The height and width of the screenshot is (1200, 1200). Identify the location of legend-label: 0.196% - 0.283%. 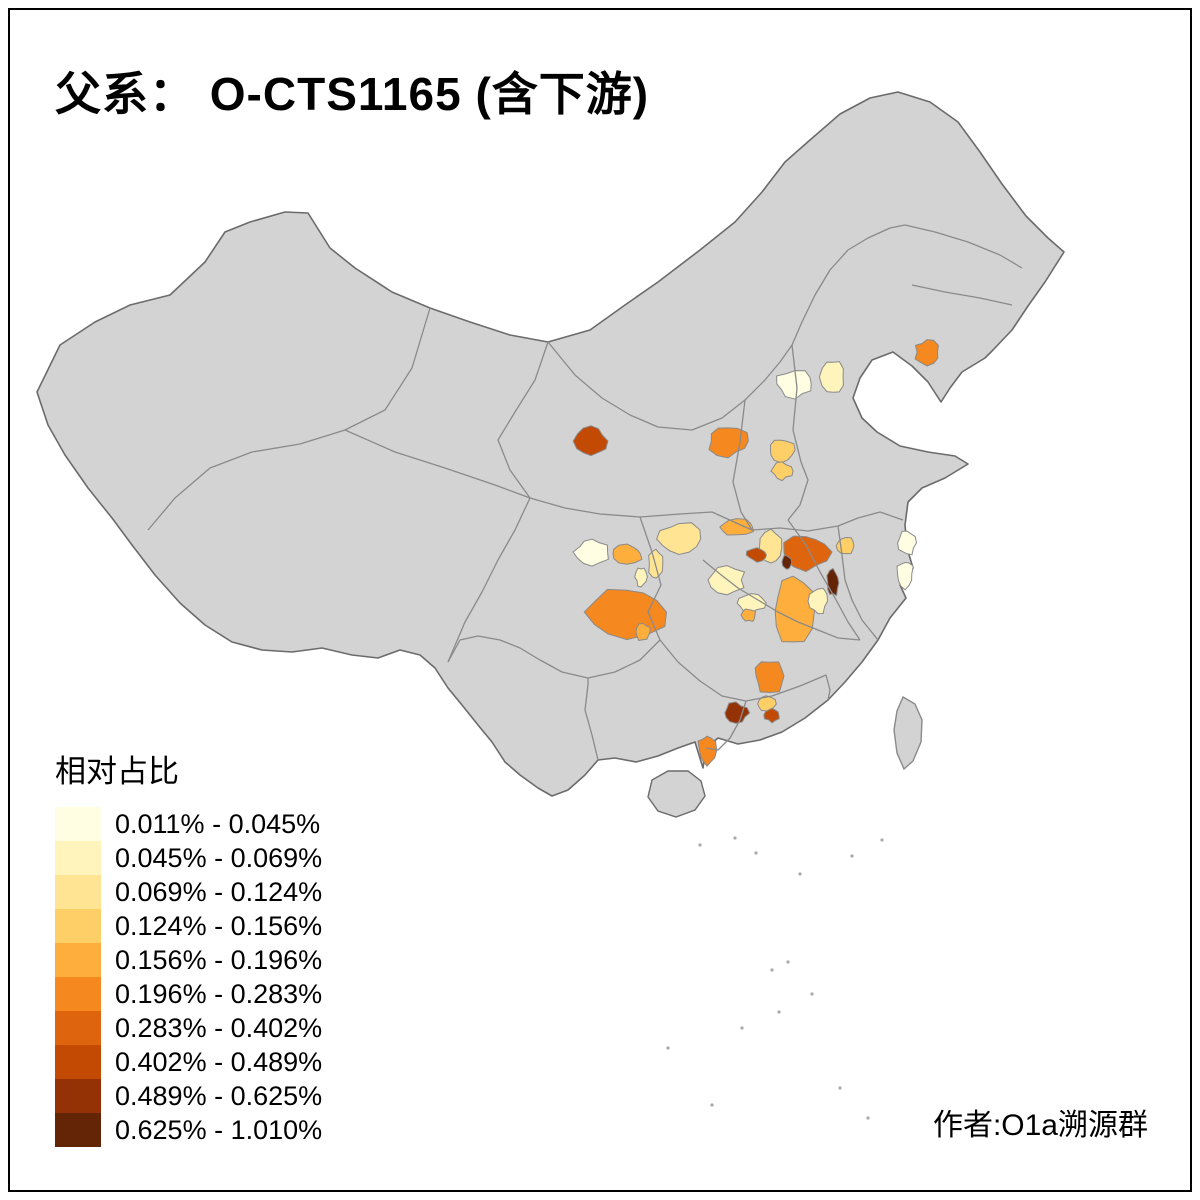
(219, 994).